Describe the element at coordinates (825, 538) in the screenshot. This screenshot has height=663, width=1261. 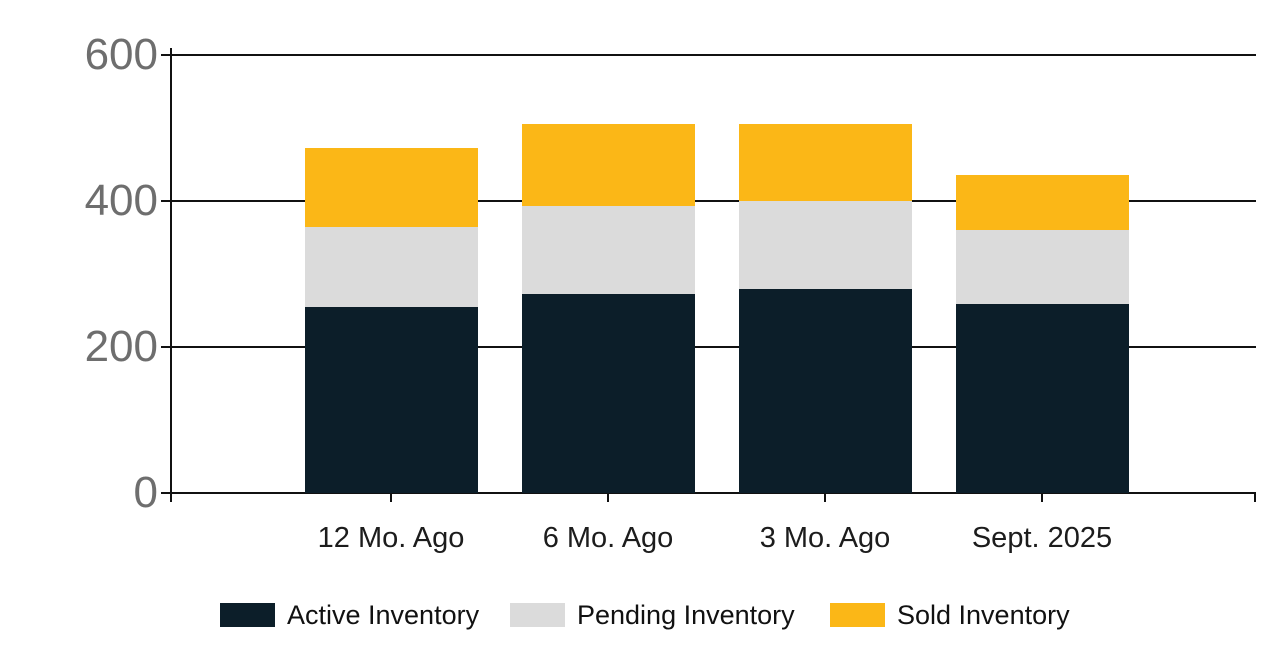
I see `x-axis-label: 3 Mo. Ago` at that location.